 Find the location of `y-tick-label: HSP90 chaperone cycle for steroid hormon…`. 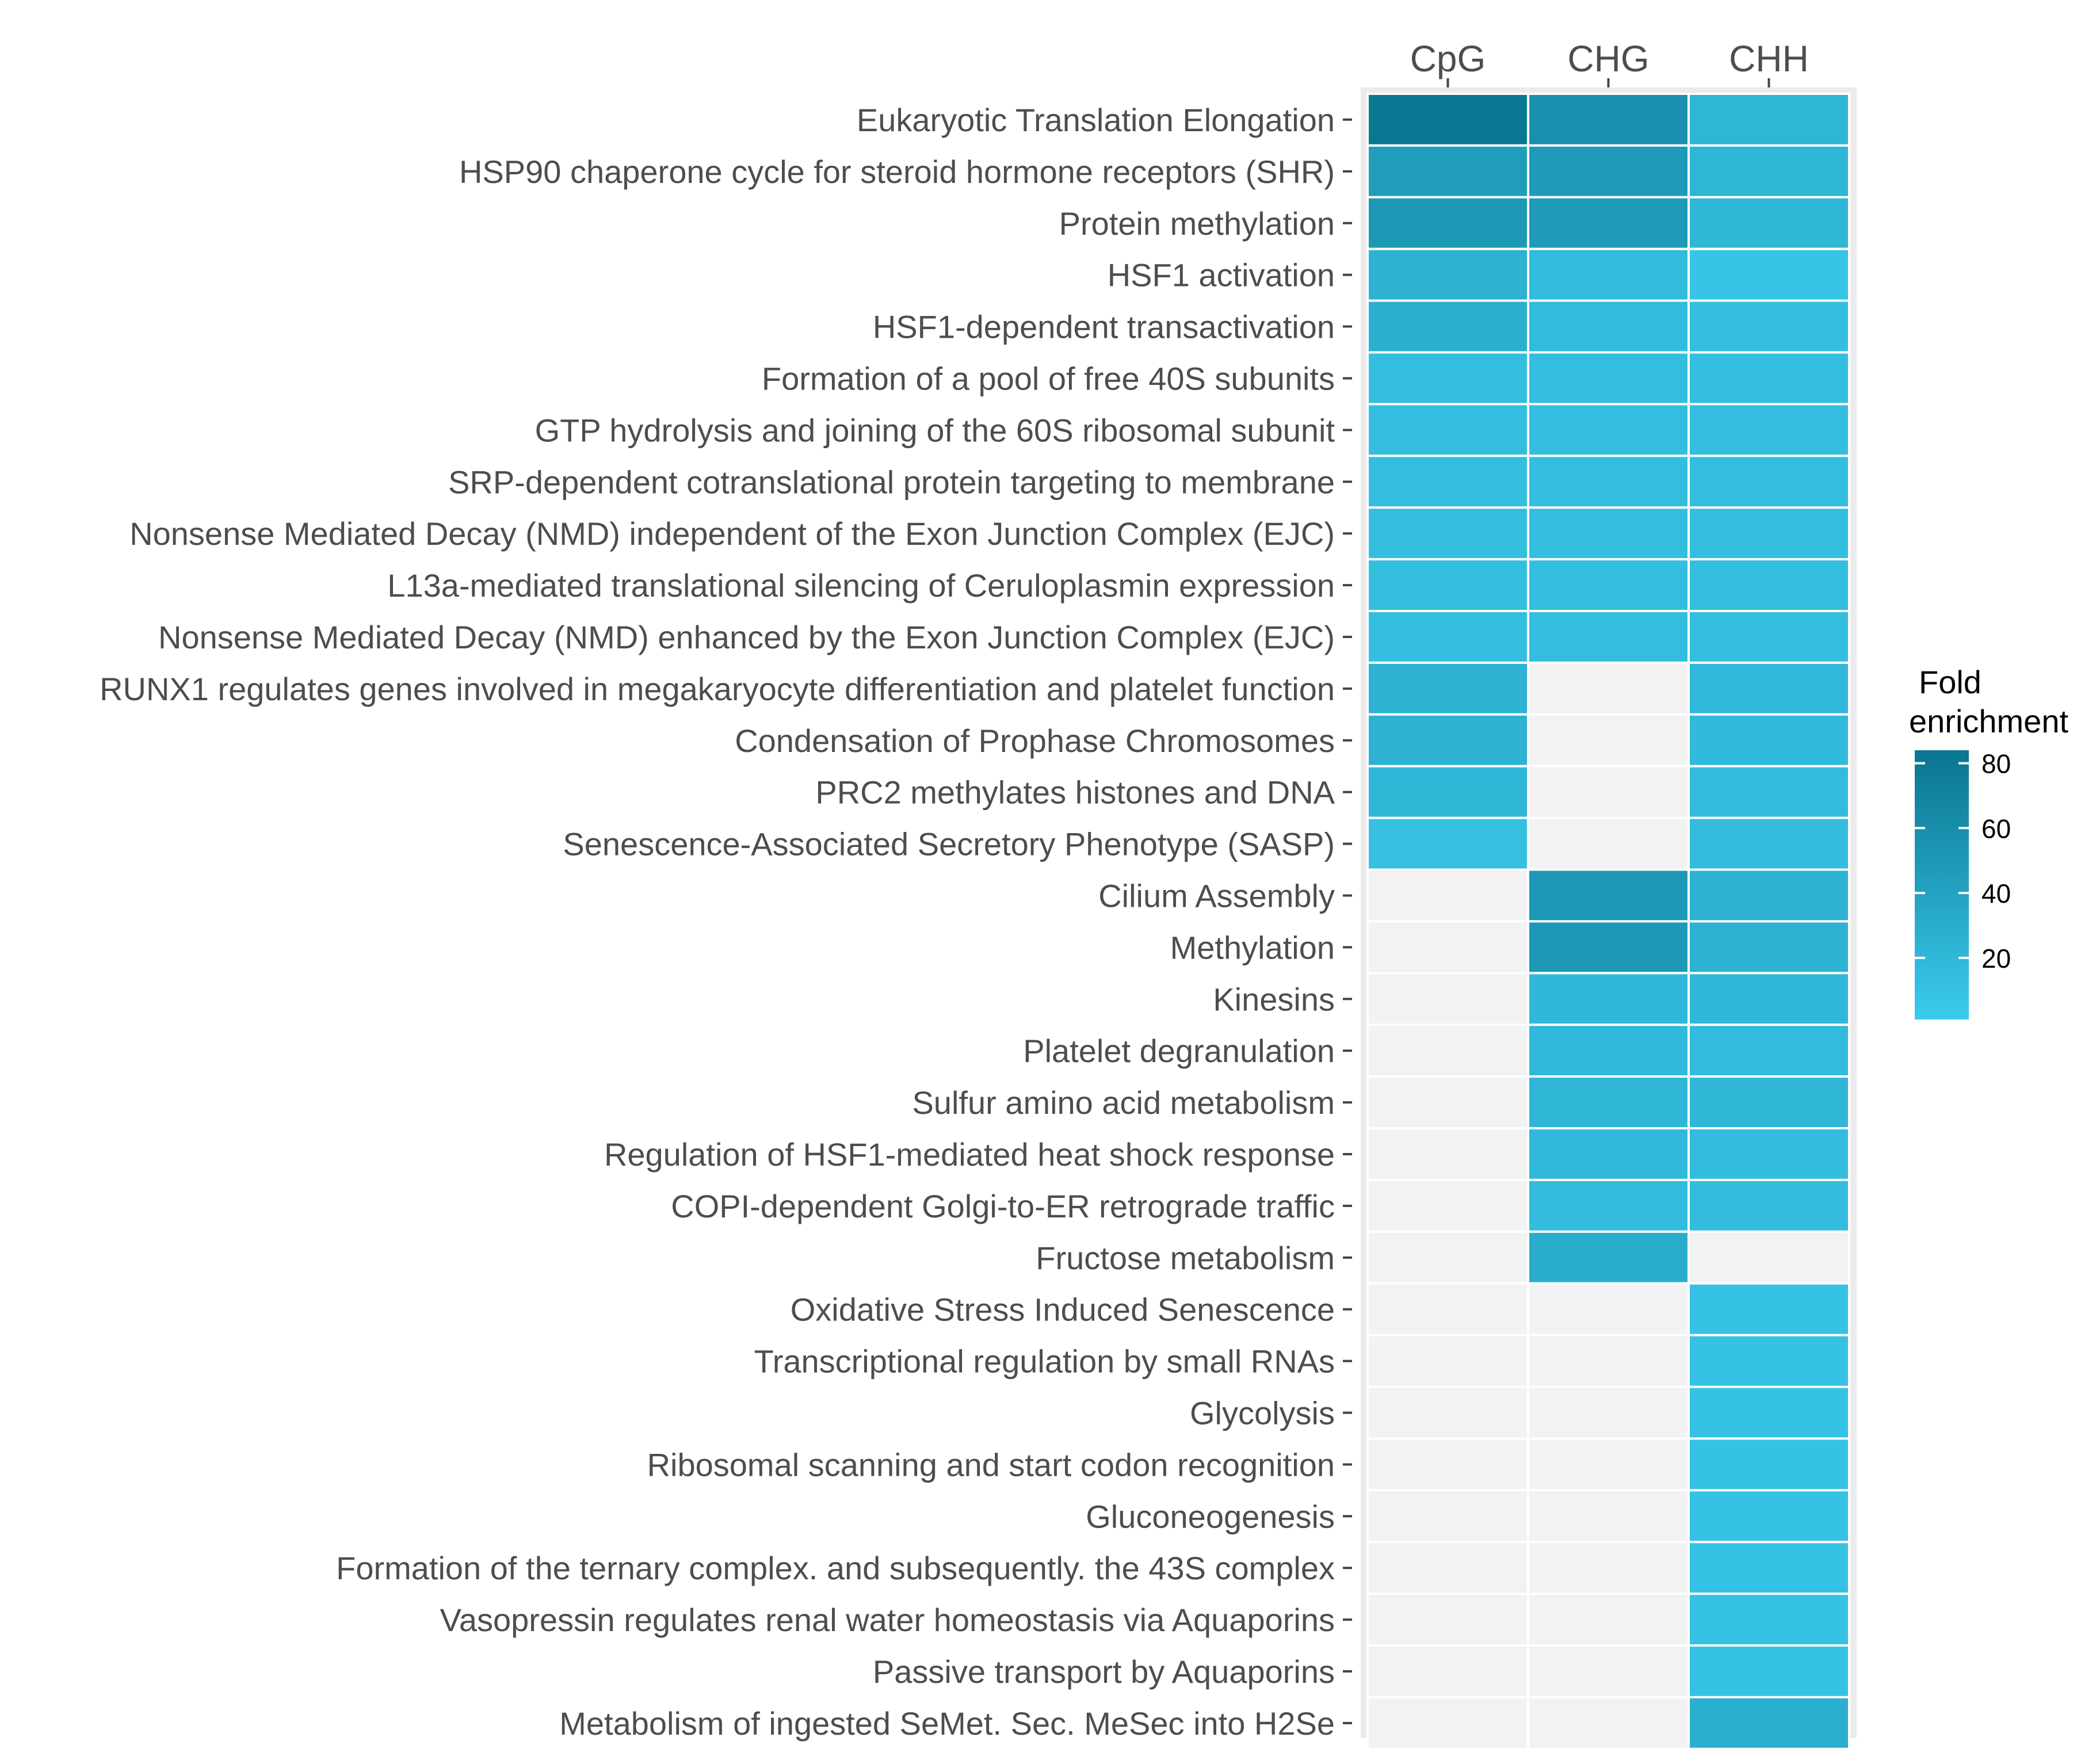

y-tick-label: HSP90 chaperone cycle for steroid hormon… is located at coordinates (897, 172).